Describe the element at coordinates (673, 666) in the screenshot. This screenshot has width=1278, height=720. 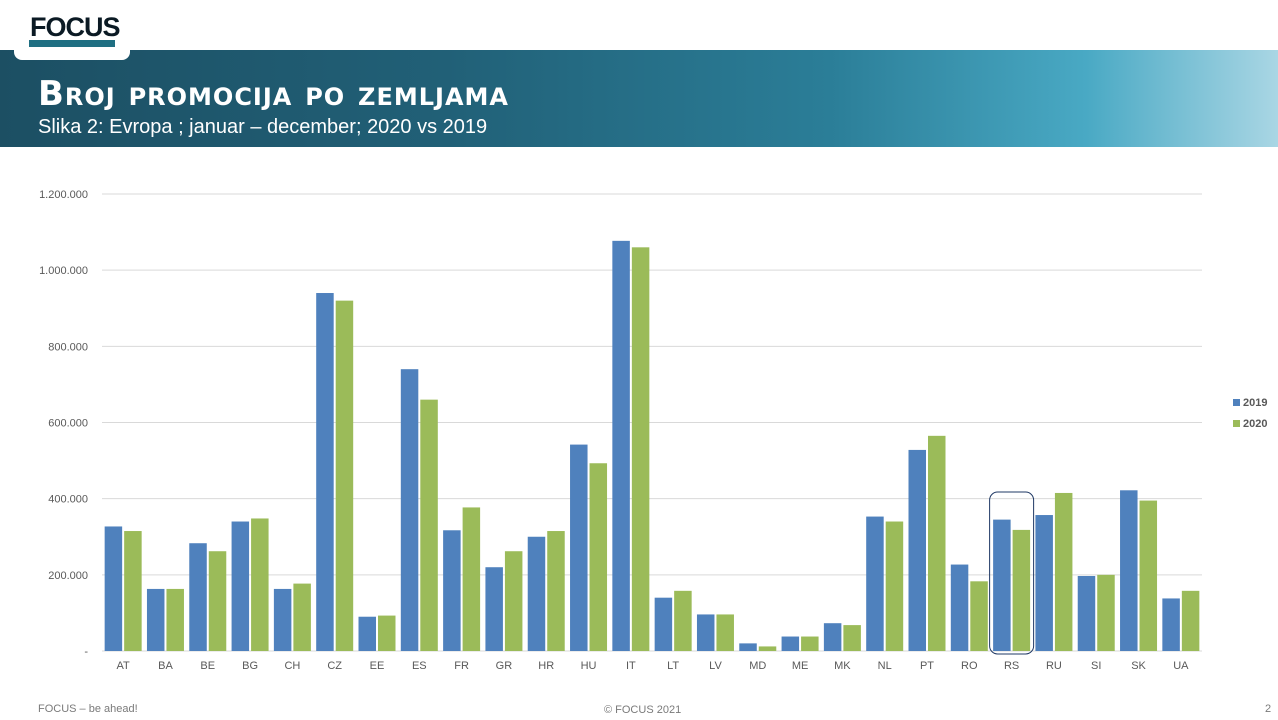
I see `x-tick-label: LT` at that location.